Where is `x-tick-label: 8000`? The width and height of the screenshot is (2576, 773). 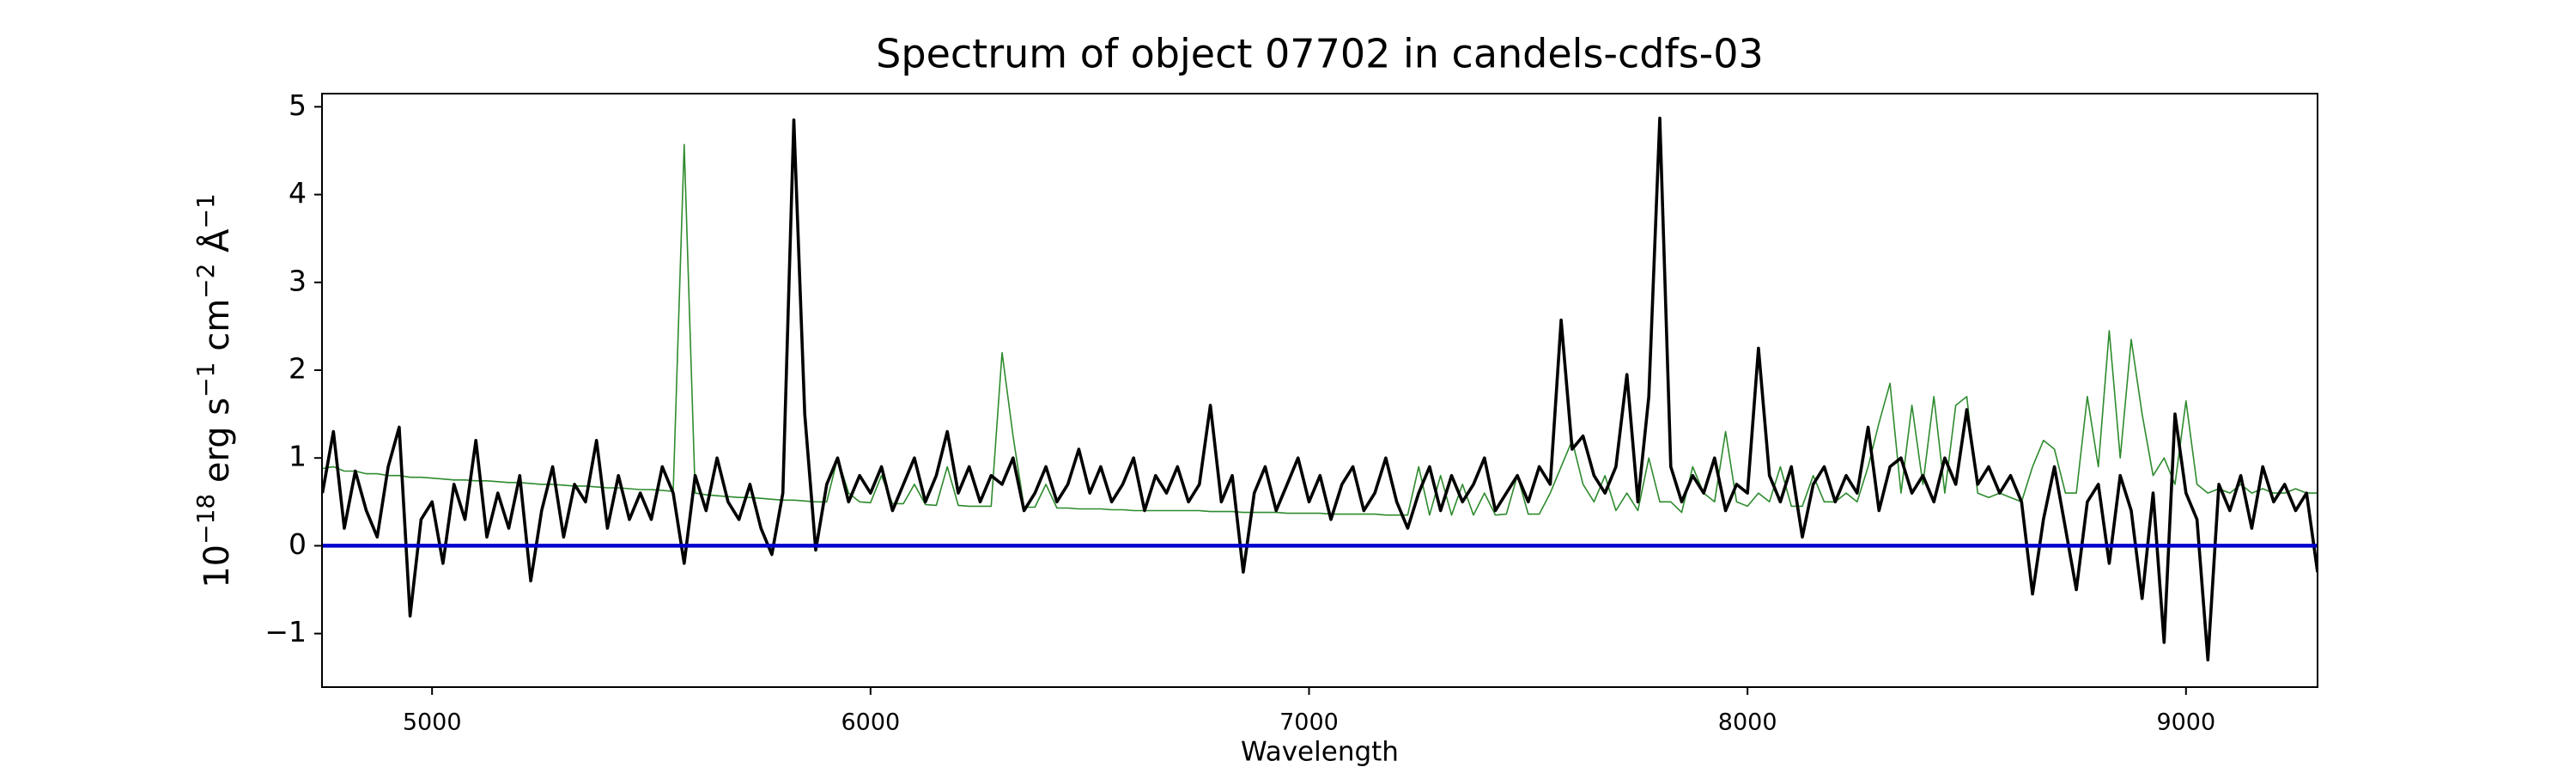
x-tick-label: 8000 is located at coordinates (1748, 722).